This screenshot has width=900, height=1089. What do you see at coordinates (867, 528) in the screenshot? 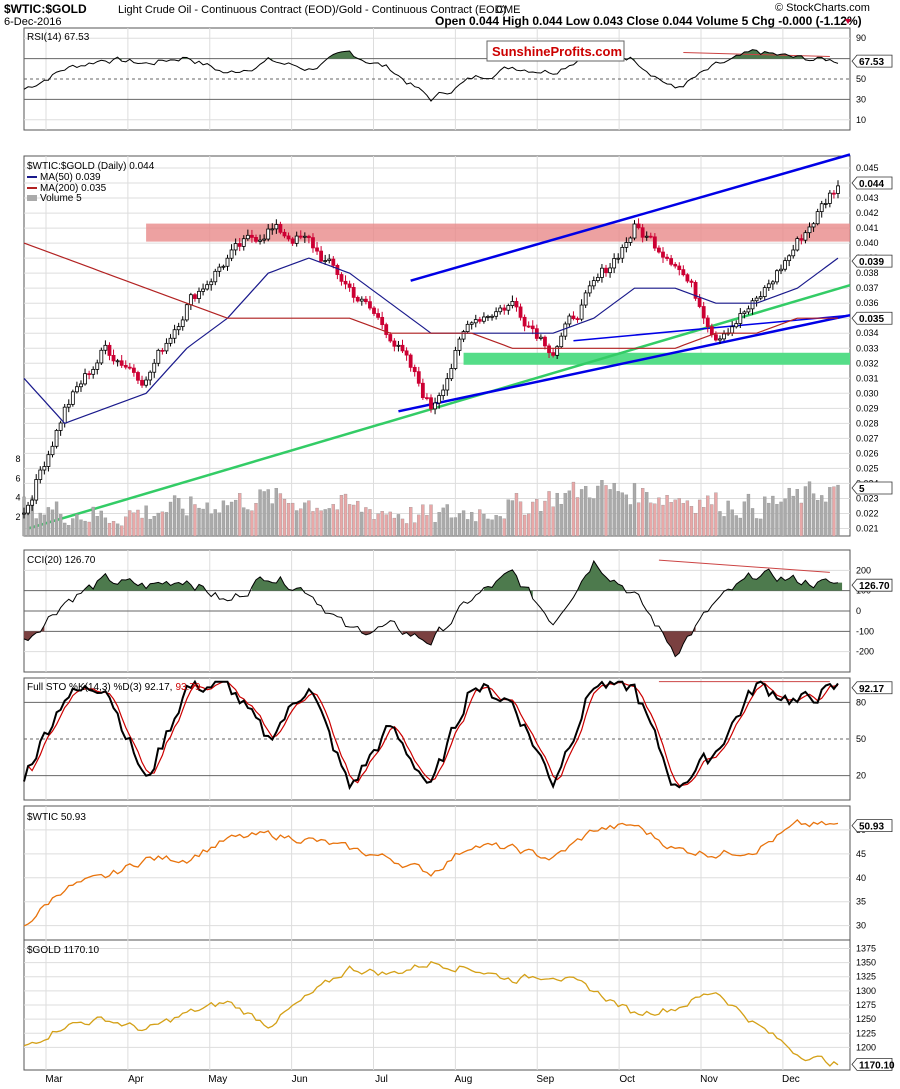
I see `price-tick-0.021: 0.021` at bounding box center [867, 528].